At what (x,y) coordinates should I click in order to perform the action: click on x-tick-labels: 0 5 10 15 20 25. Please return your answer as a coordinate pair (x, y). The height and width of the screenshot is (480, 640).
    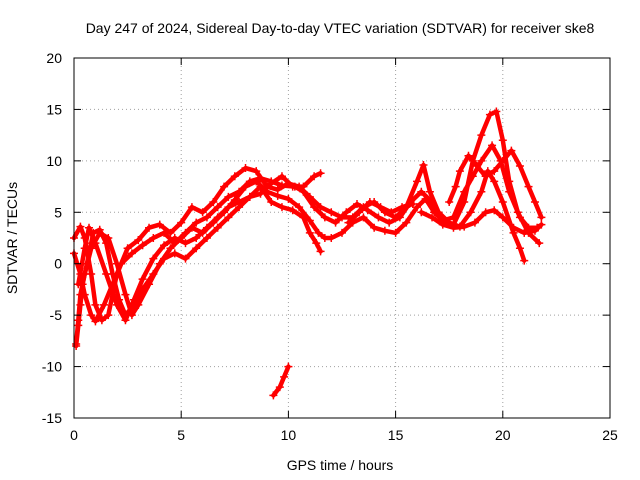
    Looking at the image, I should click on (344, 435).